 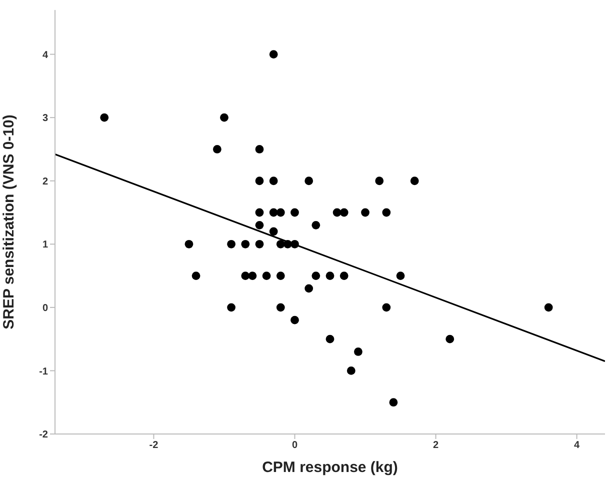 I want to click on y-tick-label: 1, so click(x=45, y=245).